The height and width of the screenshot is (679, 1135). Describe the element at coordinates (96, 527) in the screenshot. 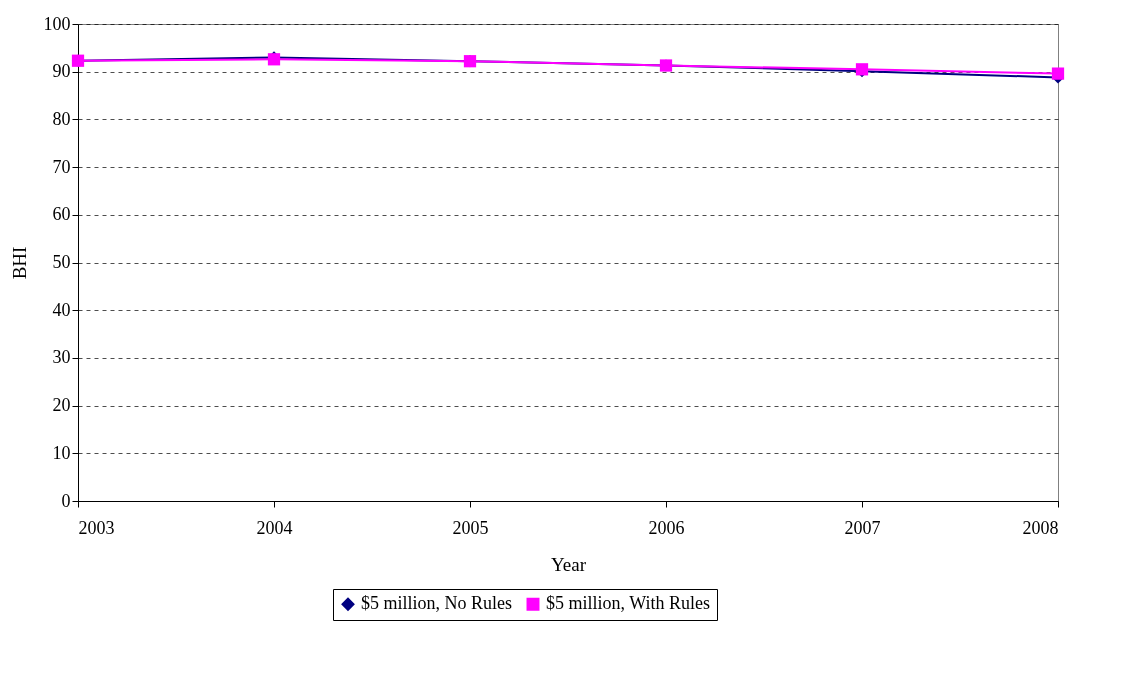

I see `x-tick-label: 2003` at that location.